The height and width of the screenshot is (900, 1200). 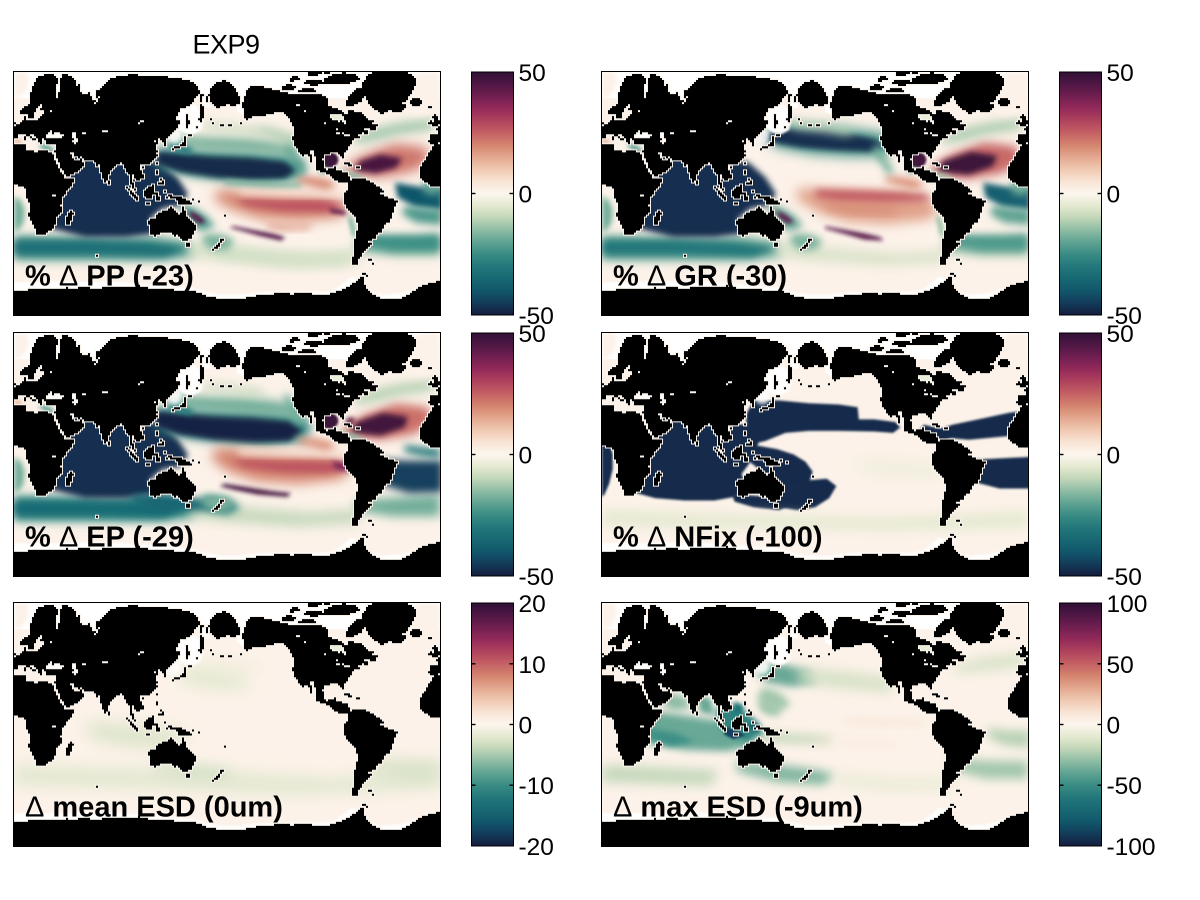 I want to click on svg-text: % Δ EP (-29), so click(x=109, y=538).